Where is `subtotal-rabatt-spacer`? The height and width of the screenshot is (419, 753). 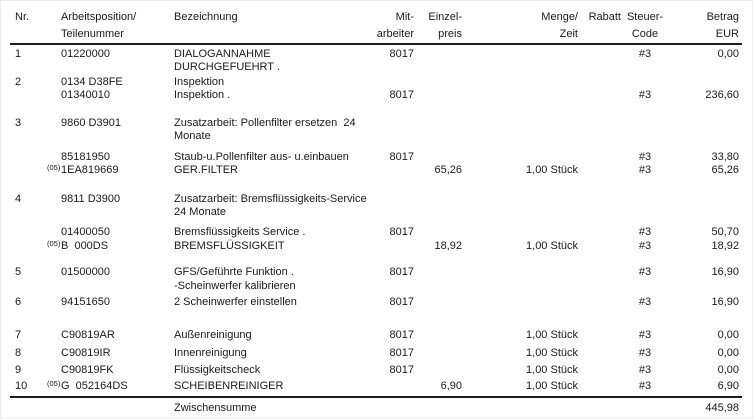 subtotal-rabatt-spacer is located at coordinates (599, 408).